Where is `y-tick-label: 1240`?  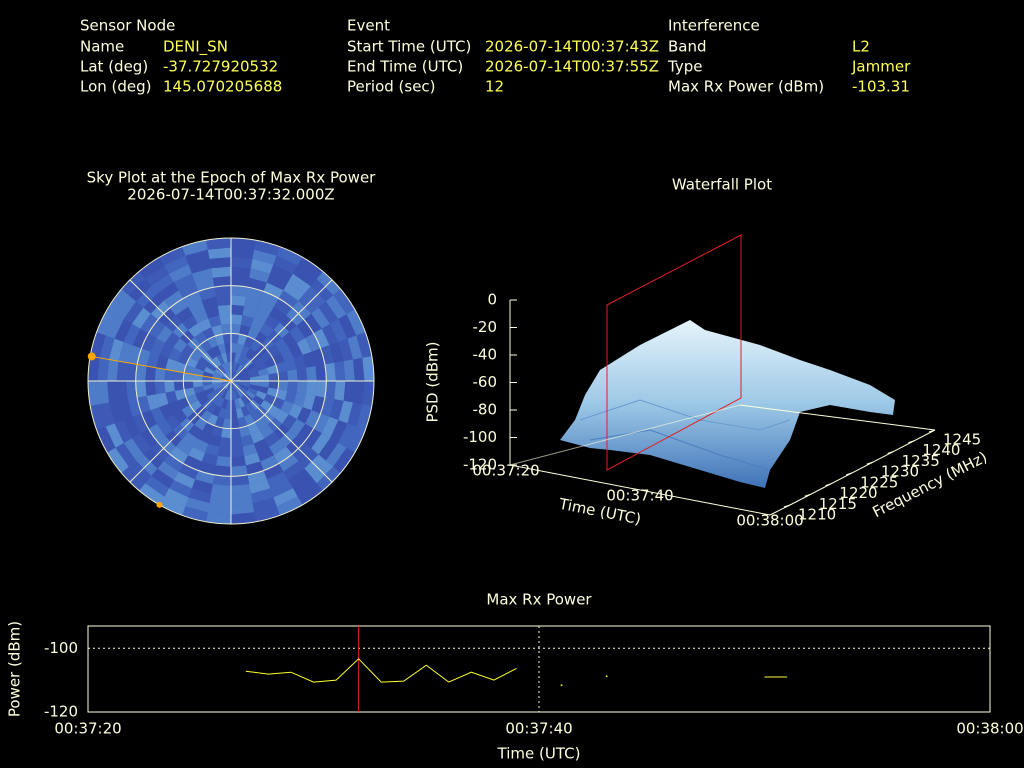
y-tick-label: 1240 is located at coordinates (941, 450).